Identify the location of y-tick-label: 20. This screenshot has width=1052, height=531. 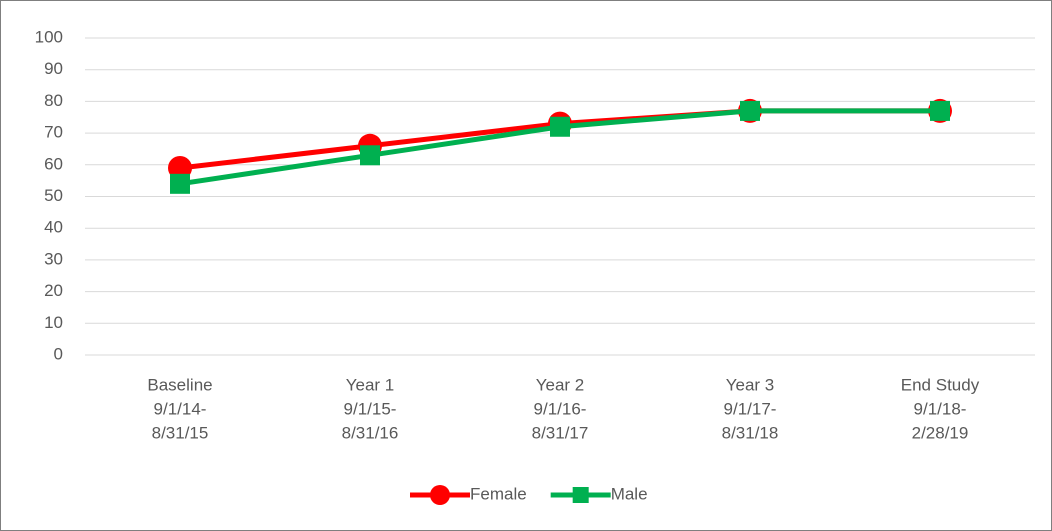
(53, 290).